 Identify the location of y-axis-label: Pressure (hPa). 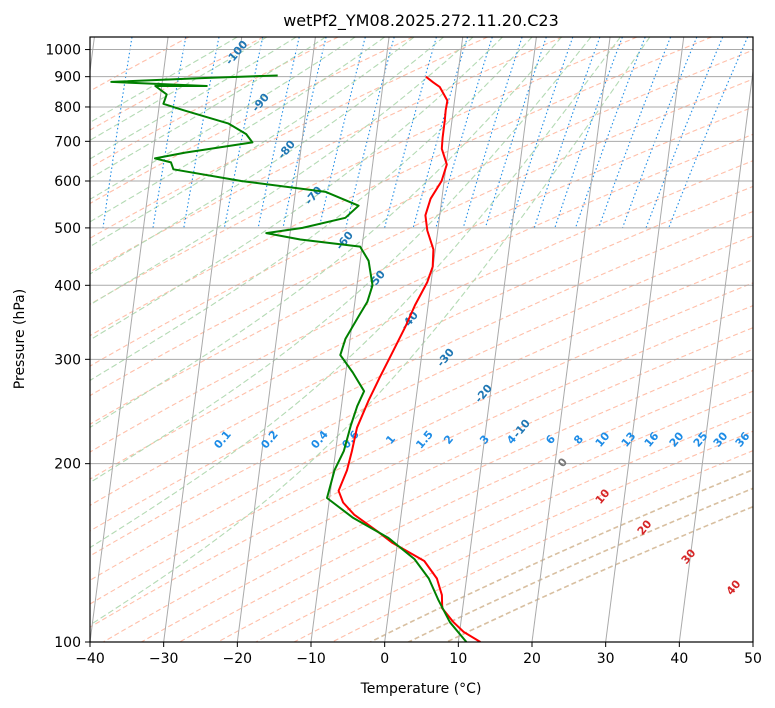
(20, 339).